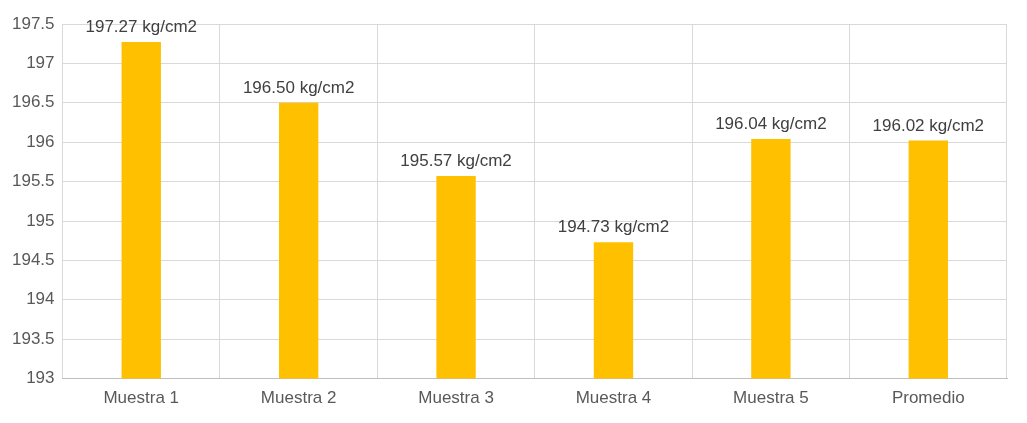  Describe the element at coordinates (33, 23) in the screenshot. I see `y-tick-label: 197.5` at that location.